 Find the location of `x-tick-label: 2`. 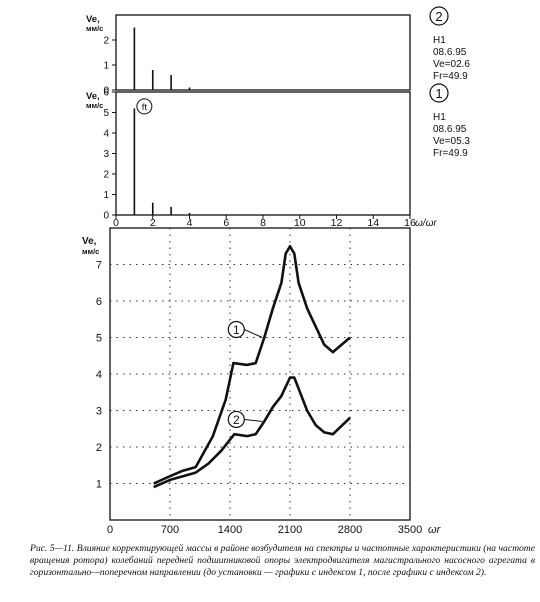

x-tick-label: 2 is located at coordinates (153, 223).